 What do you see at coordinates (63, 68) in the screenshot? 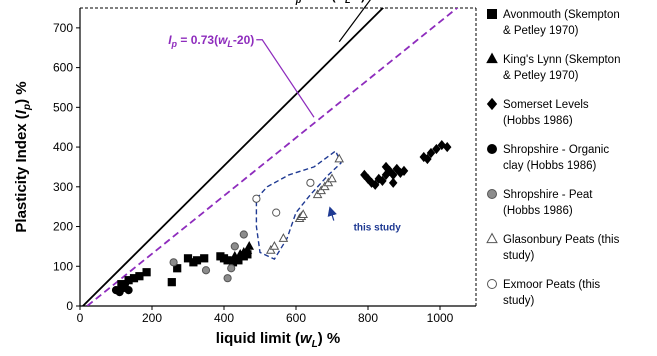
I see `y-tick-label: 600` at bounding box center [63, 68].